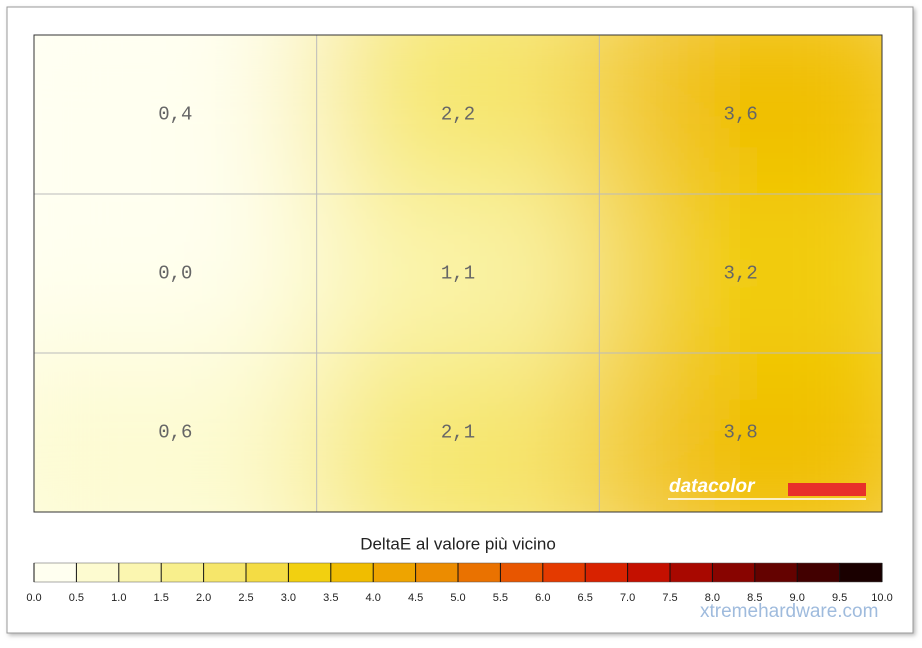 This screenshot has width=922, height=648. I want to click on value-label: 2,1, so click(458, 433).